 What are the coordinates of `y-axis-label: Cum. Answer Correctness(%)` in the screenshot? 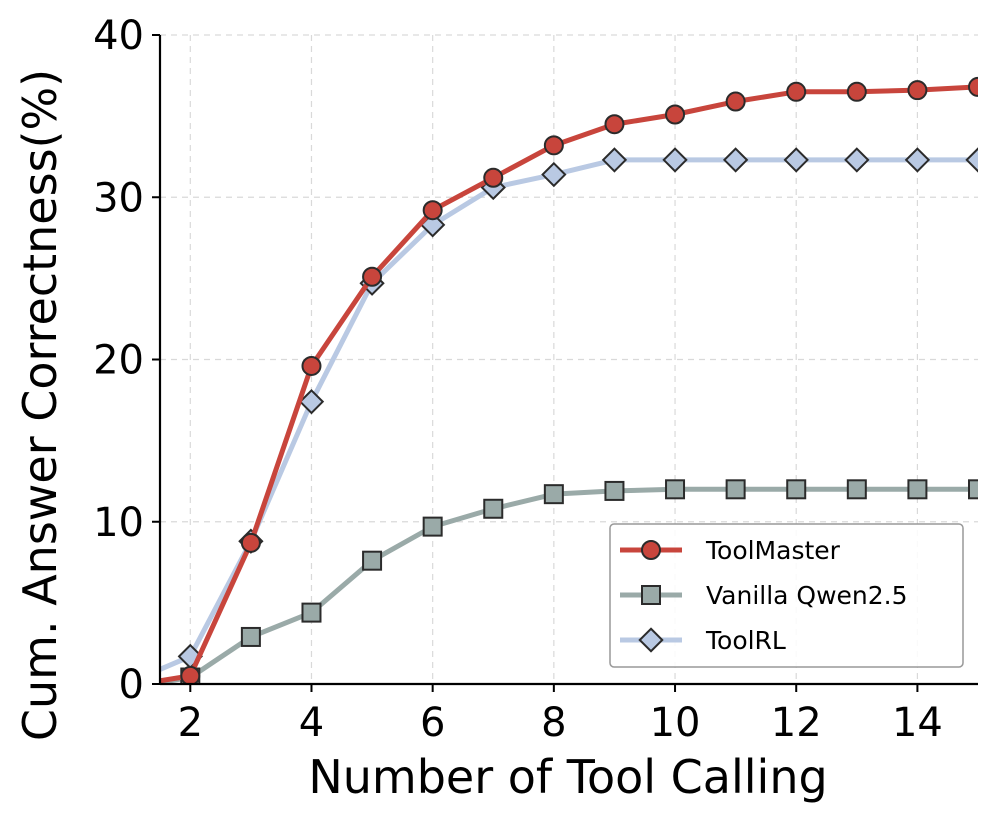 It's located at (40, 405).